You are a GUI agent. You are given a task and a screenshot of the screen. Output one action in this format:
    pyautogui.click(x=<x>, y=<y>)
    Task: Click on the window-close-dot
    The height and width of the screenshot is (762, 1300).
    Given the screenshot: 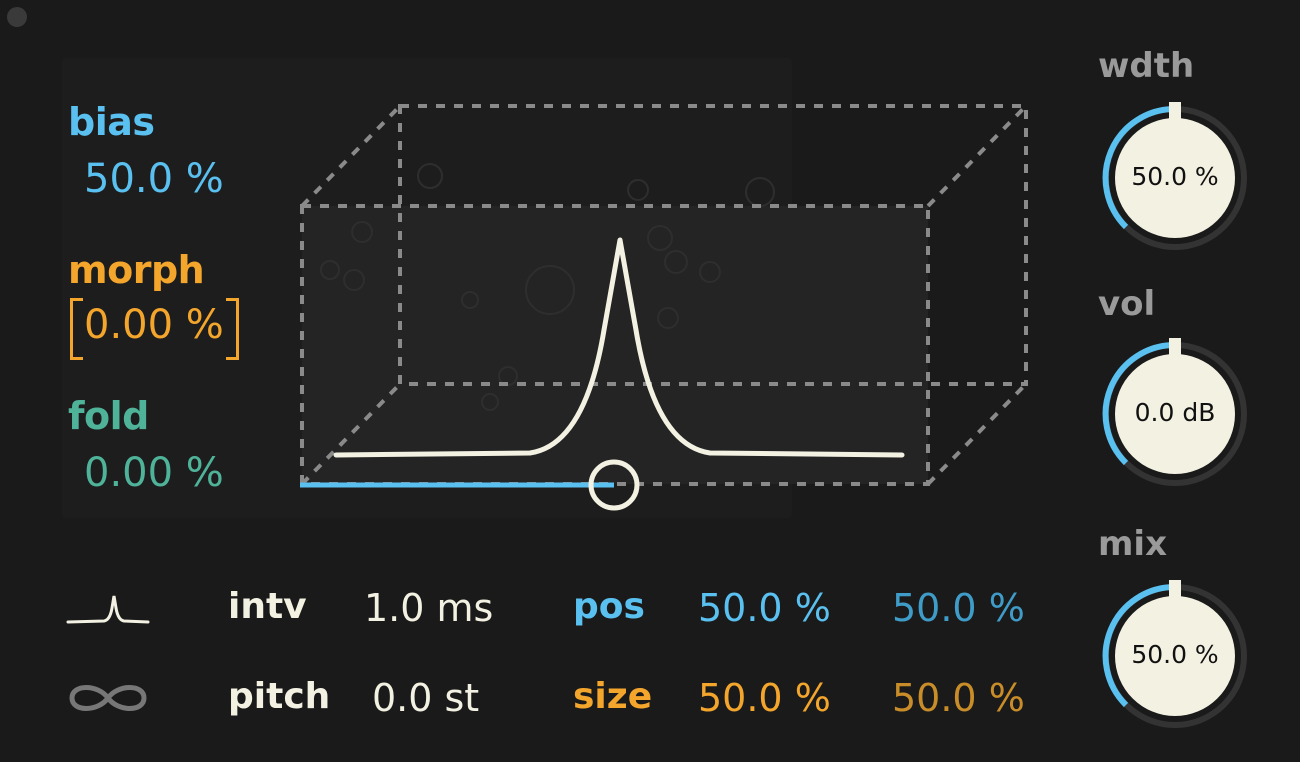 What is the action you would take?
    pyautogui.click(x=17, y=17)
    